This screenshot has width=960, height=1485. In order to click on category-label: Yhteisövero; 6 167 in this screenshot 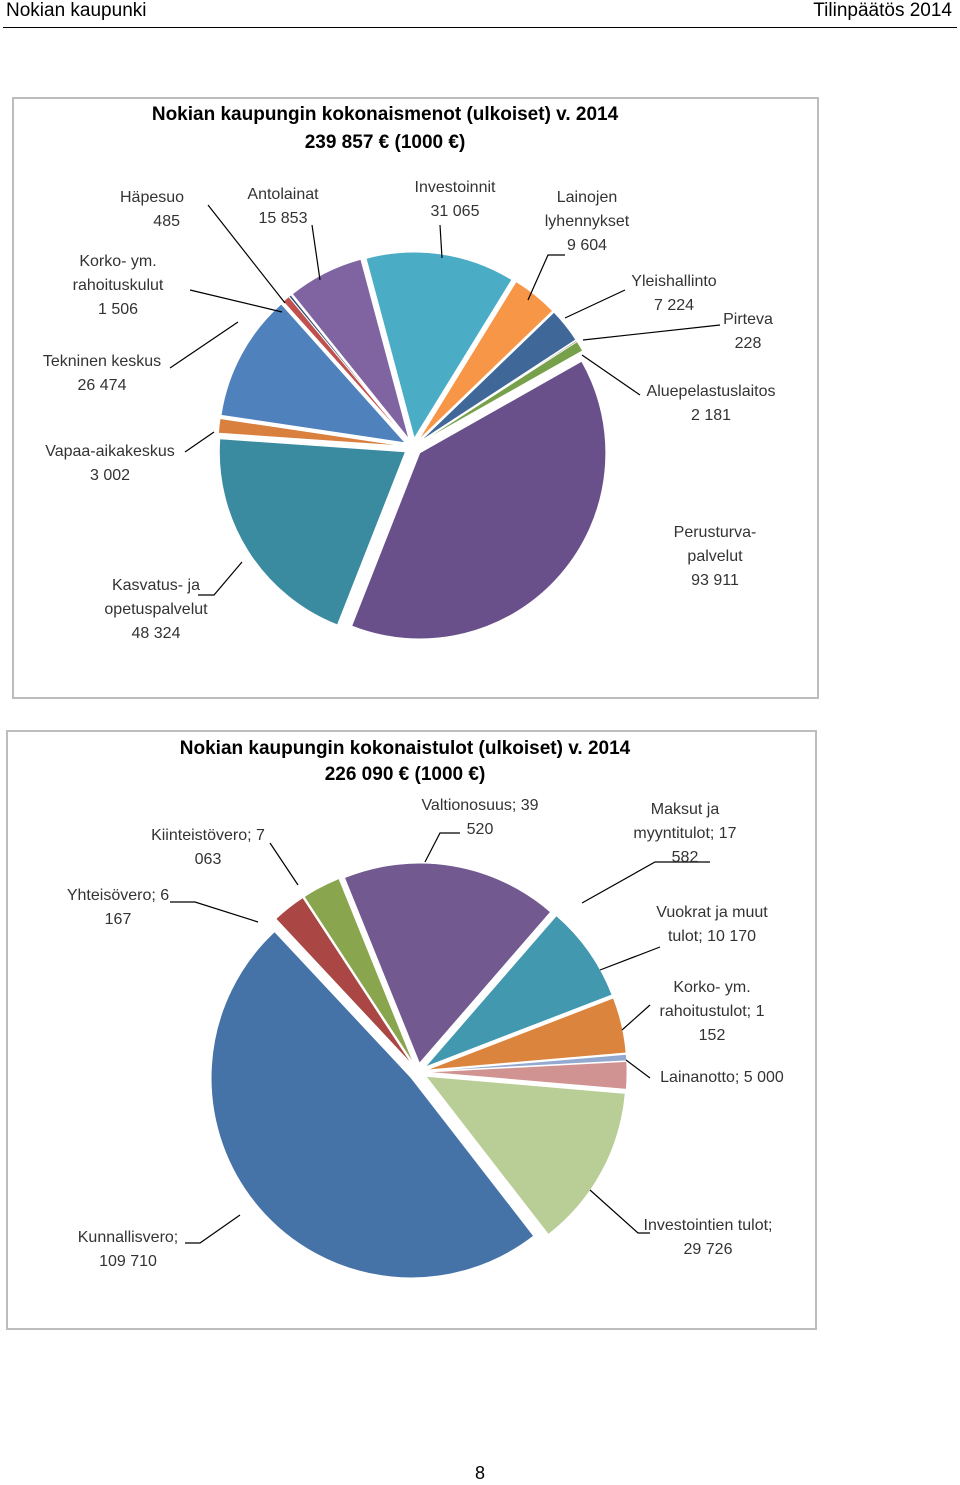, I will do `click(118, 907)`.